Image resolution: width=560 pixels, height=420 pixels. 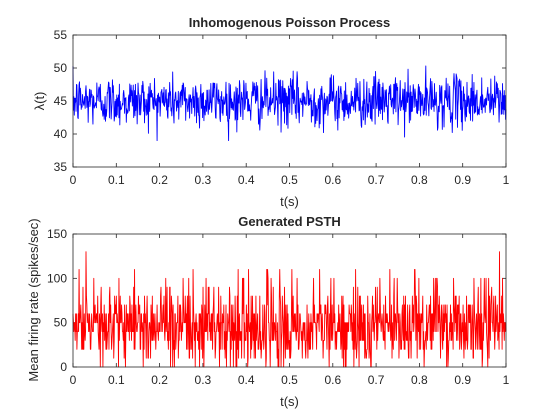 What do you see at coordinates (159, 180) in the screenshot?
I see `top-xtick-label: 0.2` at bounding box center [159, 180].